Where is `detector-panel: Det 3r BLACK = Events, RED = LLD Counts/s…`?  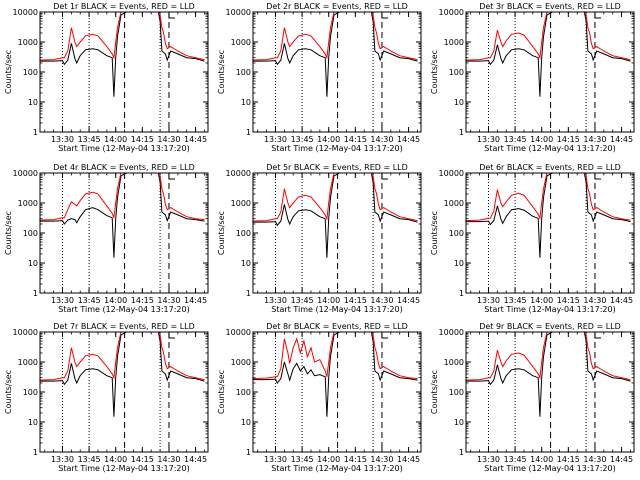
detector-panel: Det 3r BLACK = Events, RED = LLD Counts/s… is located at coordinates (532, 77).